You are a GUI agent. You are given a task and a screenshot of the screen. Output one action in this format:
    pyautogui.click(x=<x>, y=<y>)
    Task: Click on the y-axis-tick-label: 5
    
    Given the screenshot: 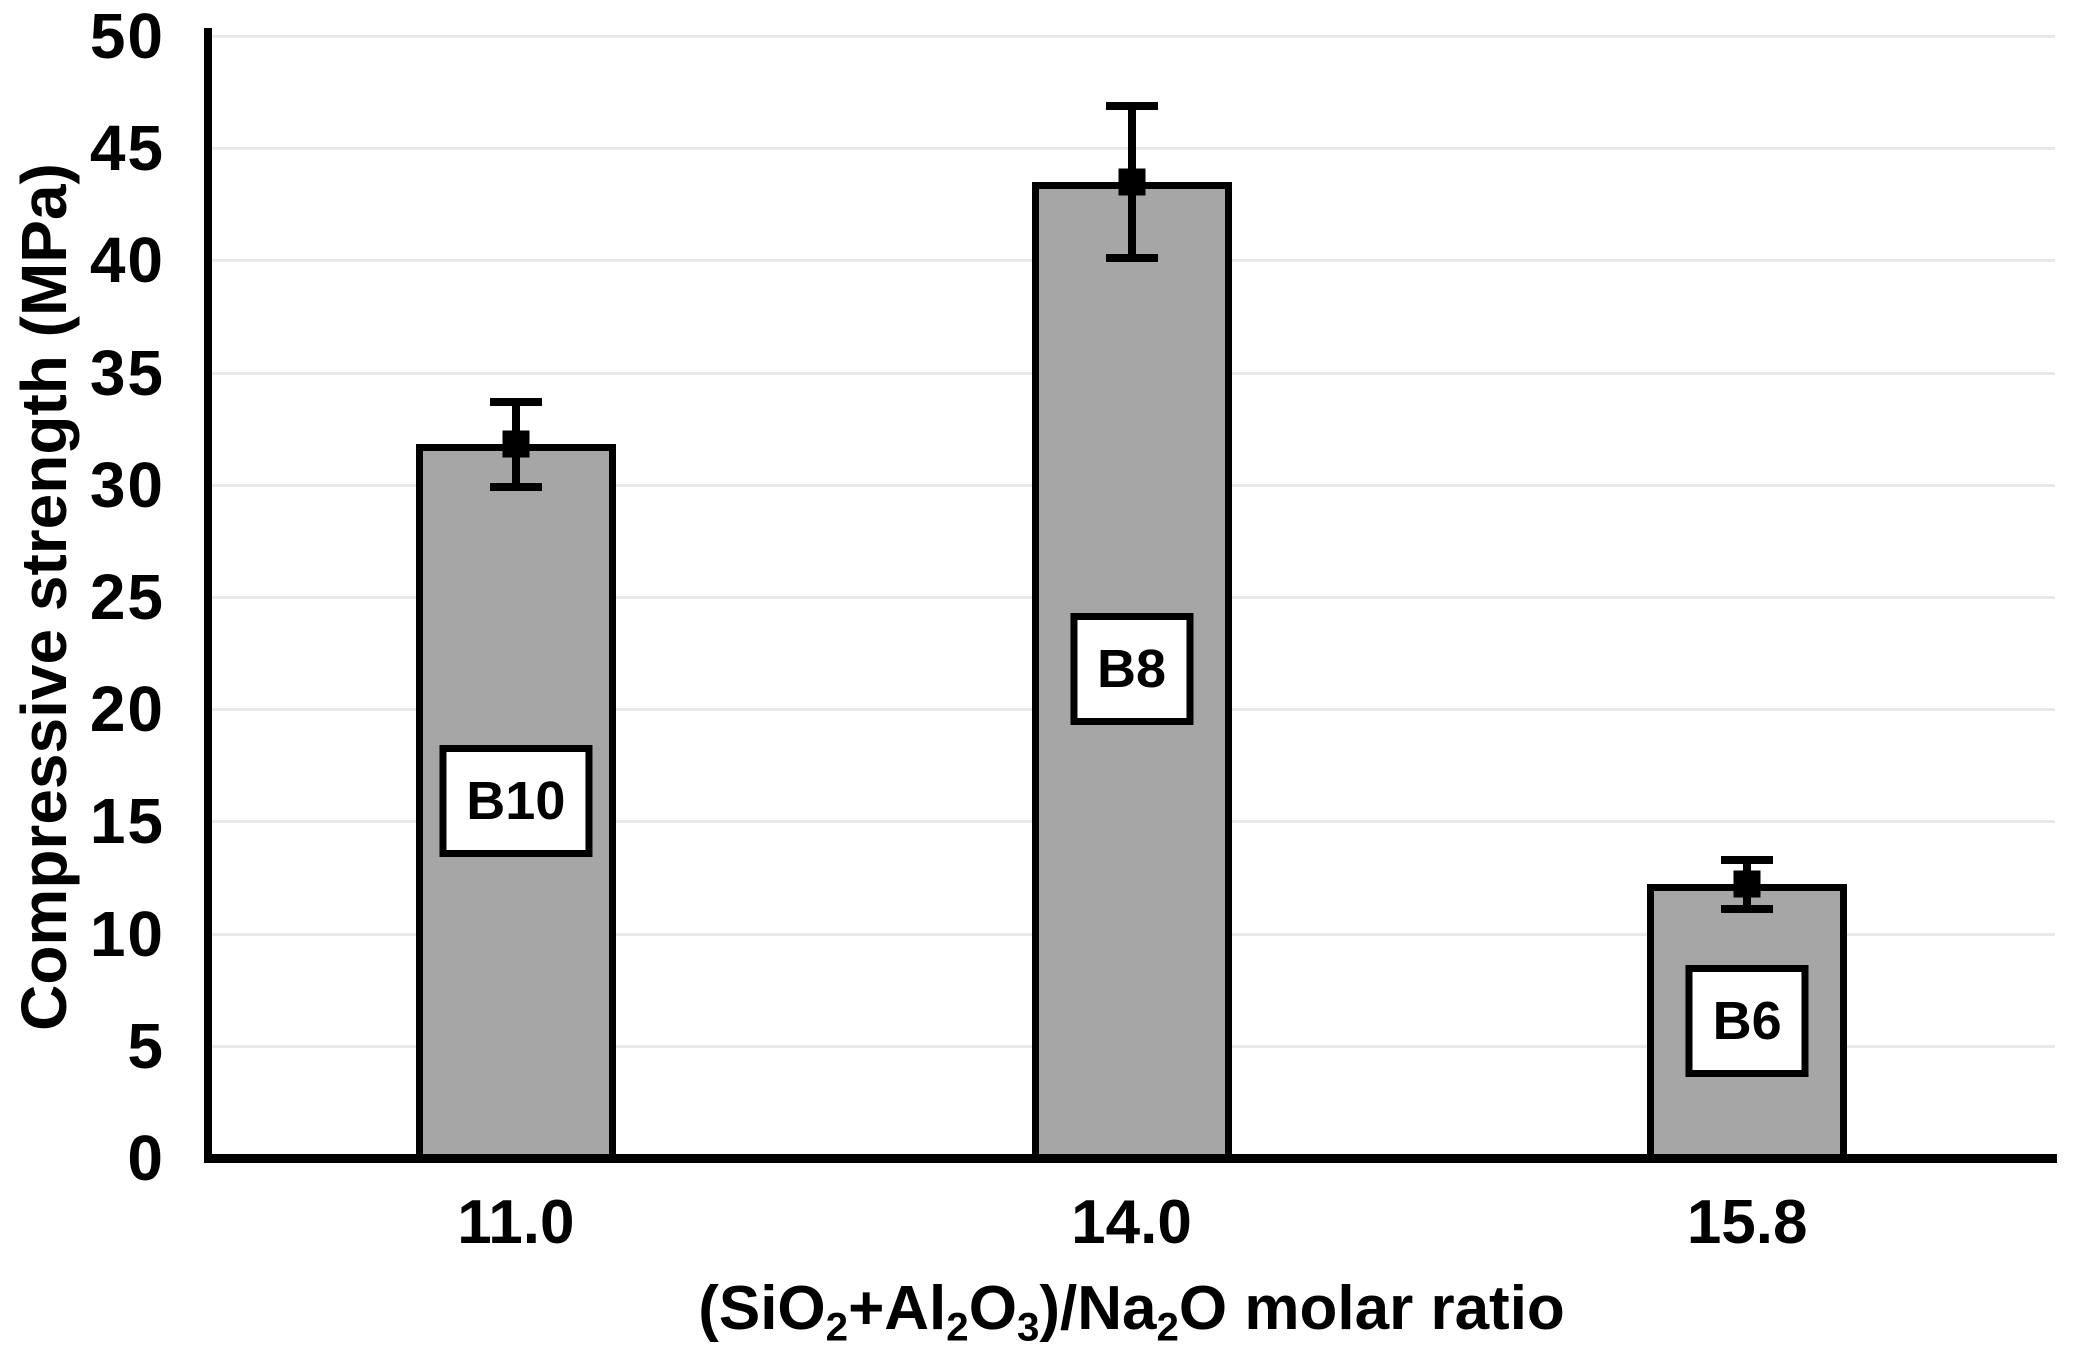 What is the action you would take?
    pyautogui.click(x=146, y=1045)
    